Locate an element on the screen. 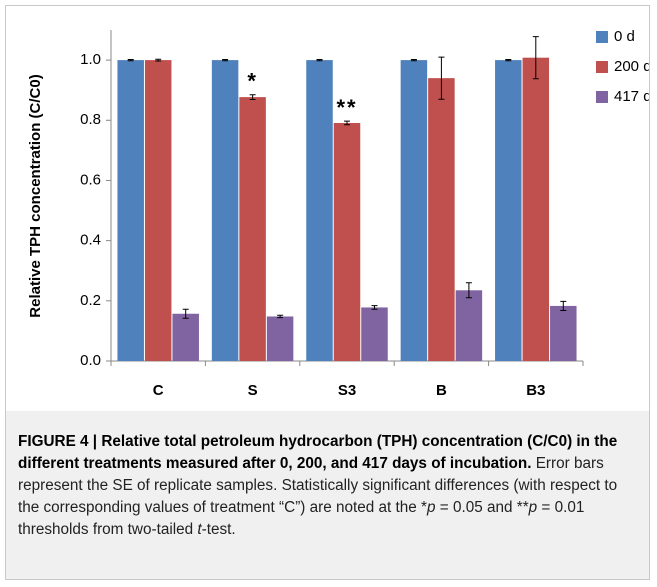  x-tick-label: B is located at coordinates (441, 390).